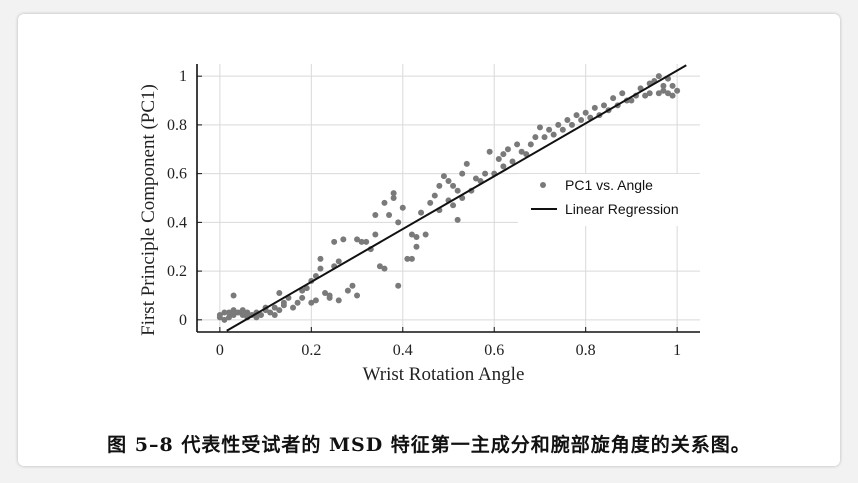 The height and width of the screenshot is (483, 858). I want to click on legend: PC1 vs. Angle Linear Regression, so click(610, 200).